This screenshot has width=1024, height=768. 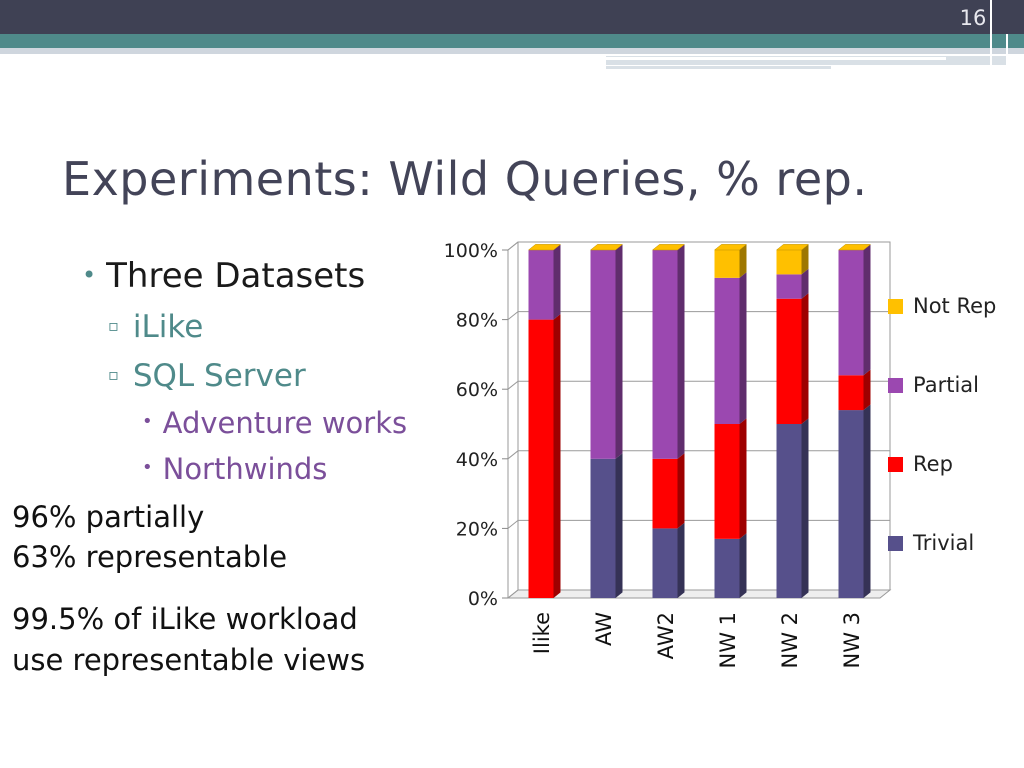 What do you see at coordinates (219, 376) in the screenshot?
I see `bullet-sql-server-text: SQL Server` at bounding box center [219, 376].